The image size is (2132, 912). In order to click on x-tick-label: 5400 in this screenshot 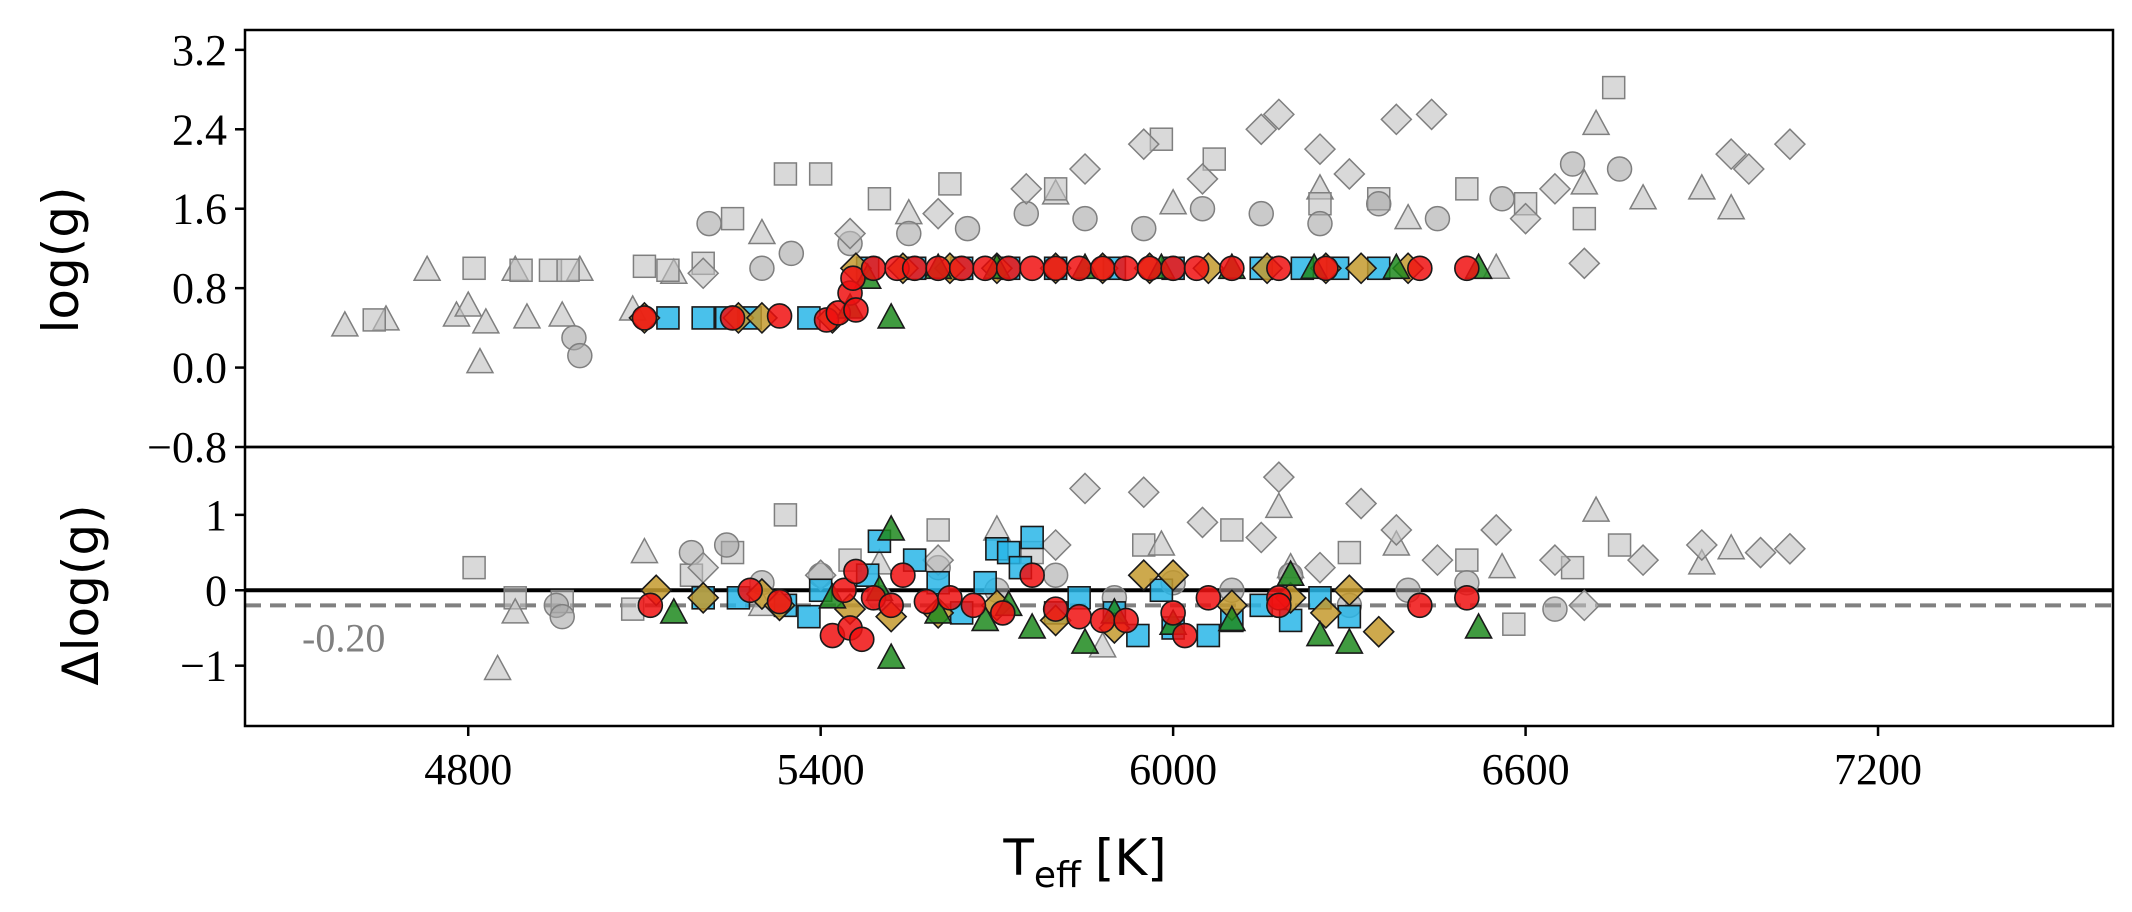, I will do `click(821, 769)`.